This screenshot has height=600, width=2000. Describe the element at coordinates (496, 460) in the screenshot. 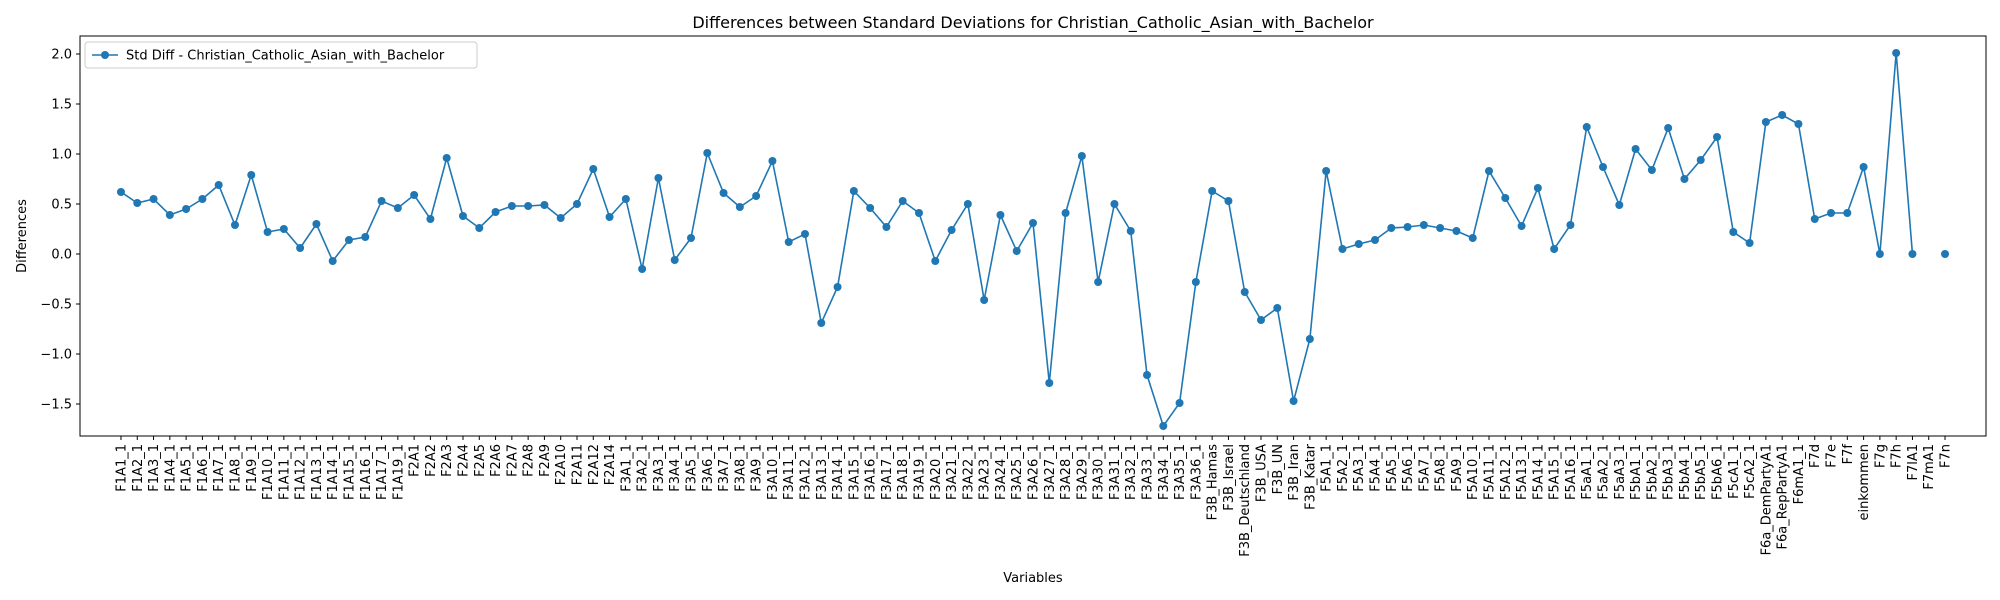

I see `x-tick-label: F2A6` at that location.